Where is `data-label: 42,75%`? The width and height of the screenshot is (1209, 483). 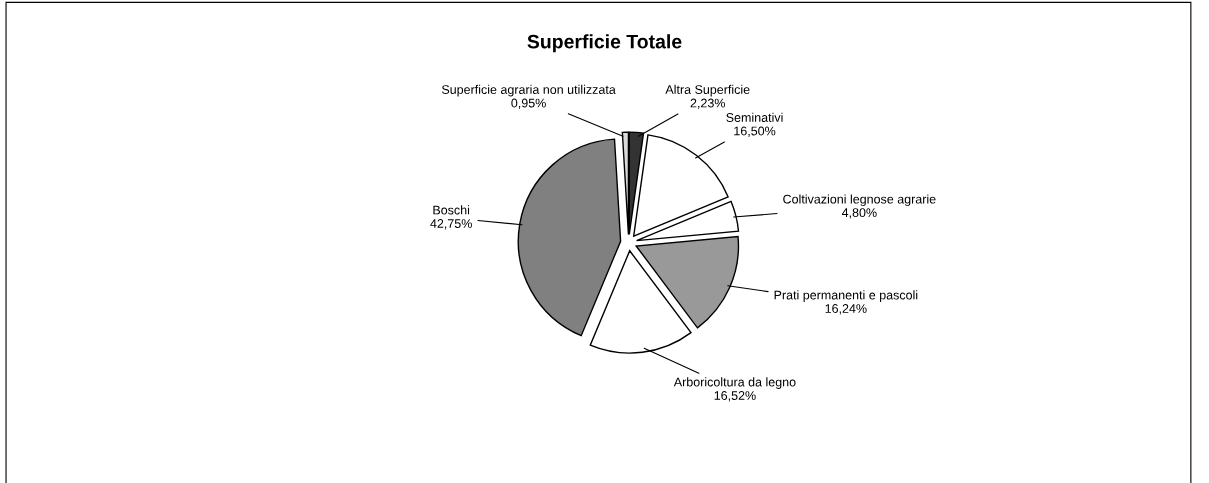 data-label: 42,75% is located at coordinates (451, 224).